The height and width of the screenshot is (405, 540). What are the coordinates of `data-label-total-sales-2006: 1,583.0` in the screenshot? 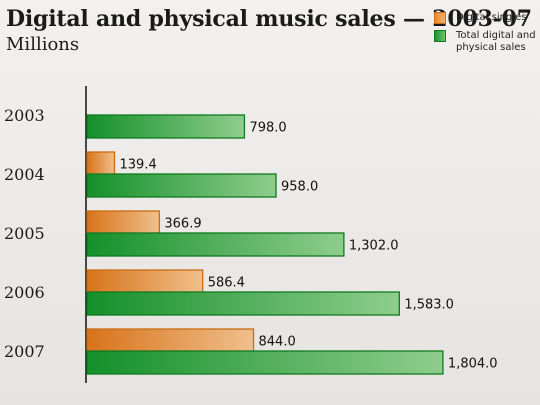 It's located at (429, 305).